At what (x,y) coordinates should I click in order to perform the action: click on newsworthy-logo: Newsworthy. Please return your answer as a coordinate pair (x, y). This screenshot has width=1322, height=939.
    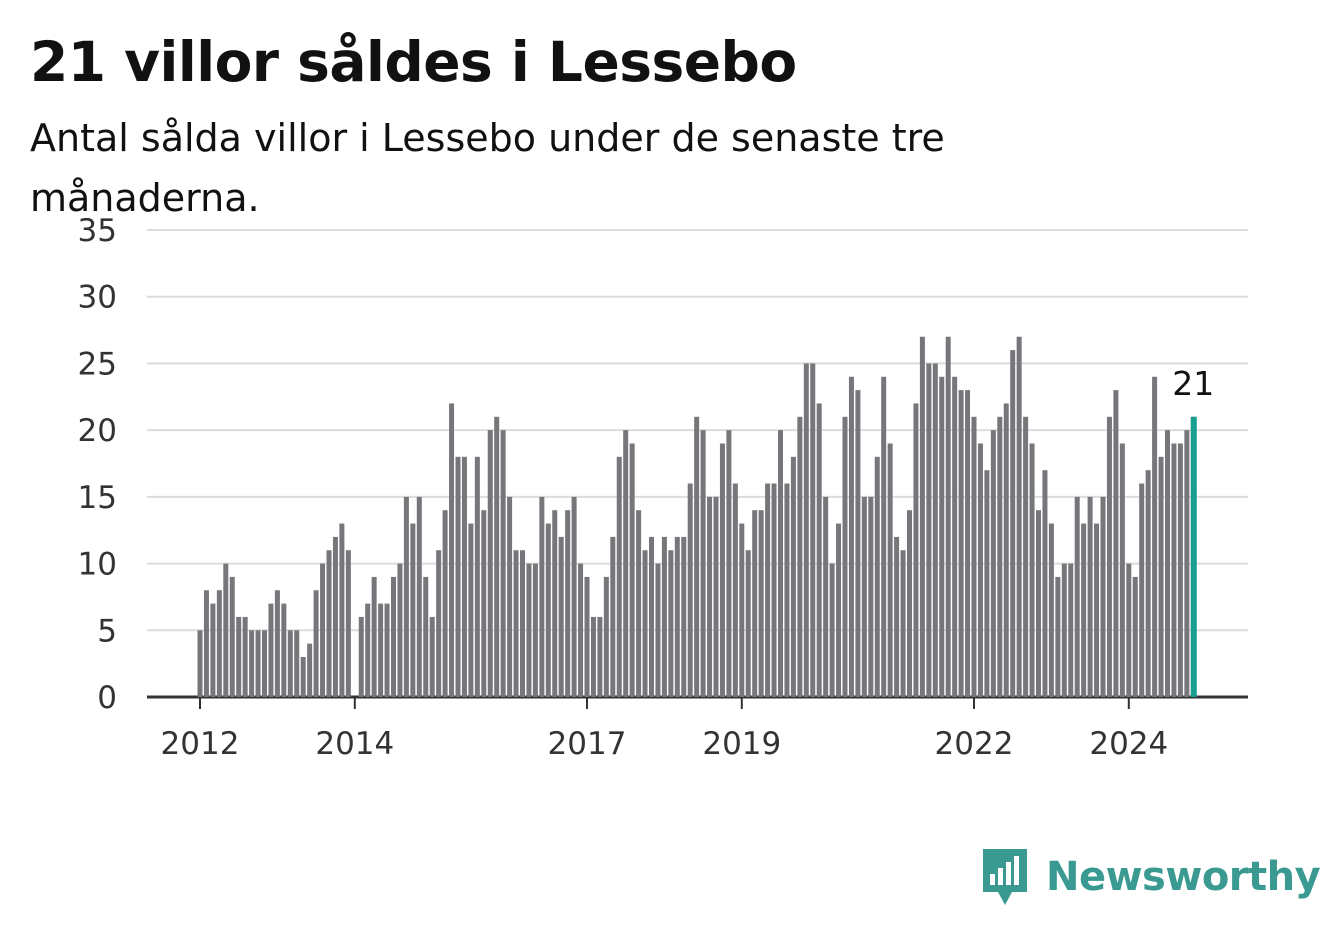
    Looking at the image, I should click on (1150, 877).